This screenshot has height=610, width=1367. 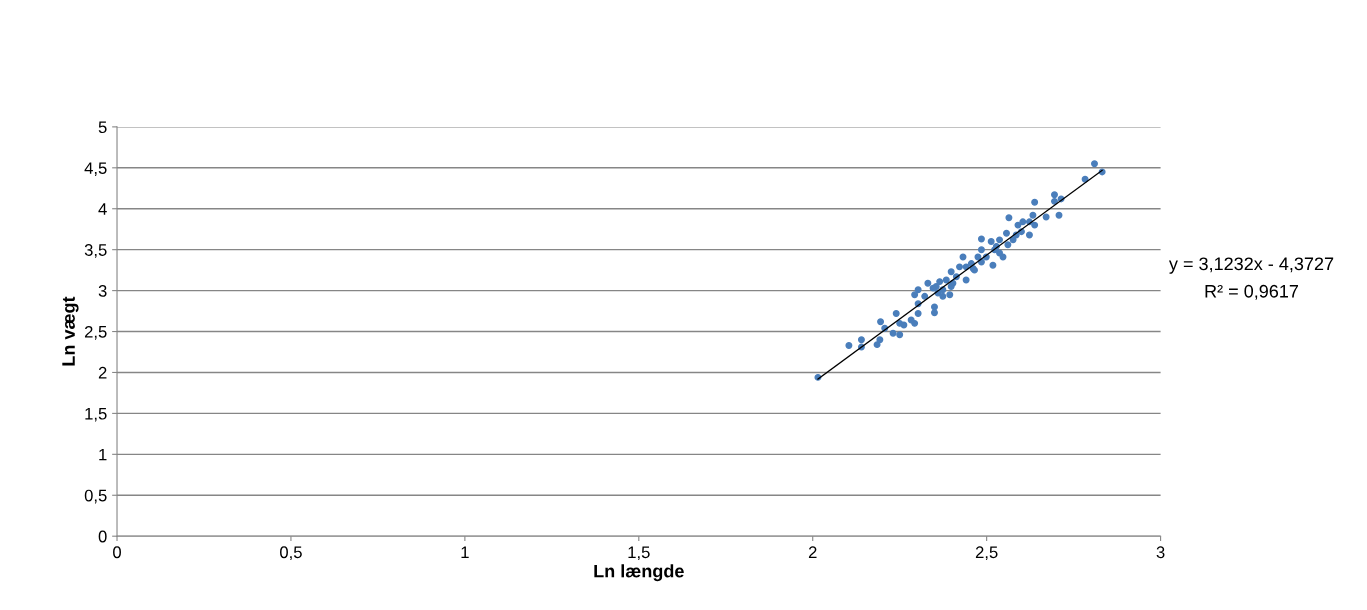 What do you see at coordinates (70, 331) in the screenshot?
I see `y-axis-title: Ln vægt` at bounding box center [70, 331].